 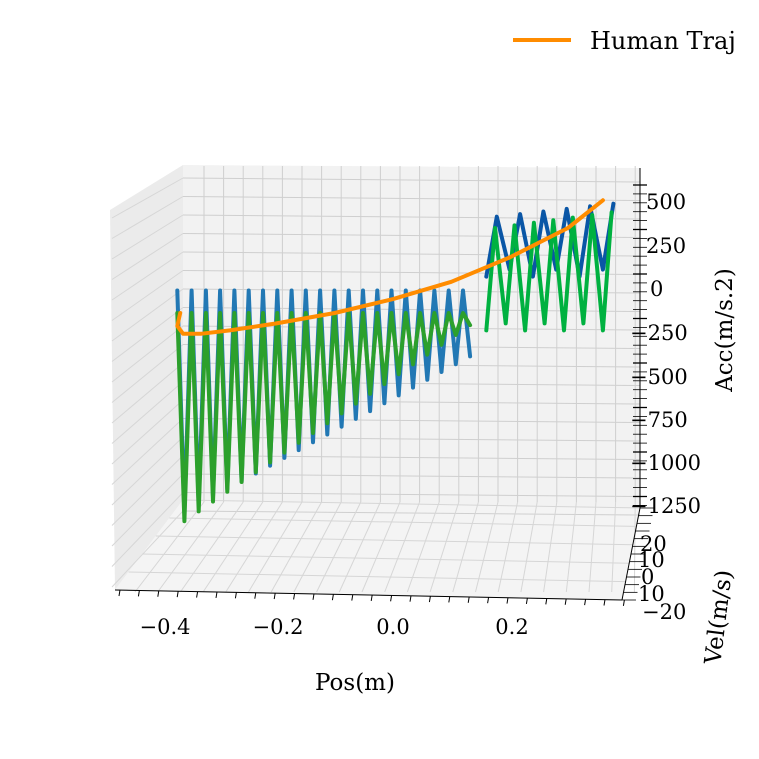 I want to click on z-tick-label: −250, so click(x=659, y=333).